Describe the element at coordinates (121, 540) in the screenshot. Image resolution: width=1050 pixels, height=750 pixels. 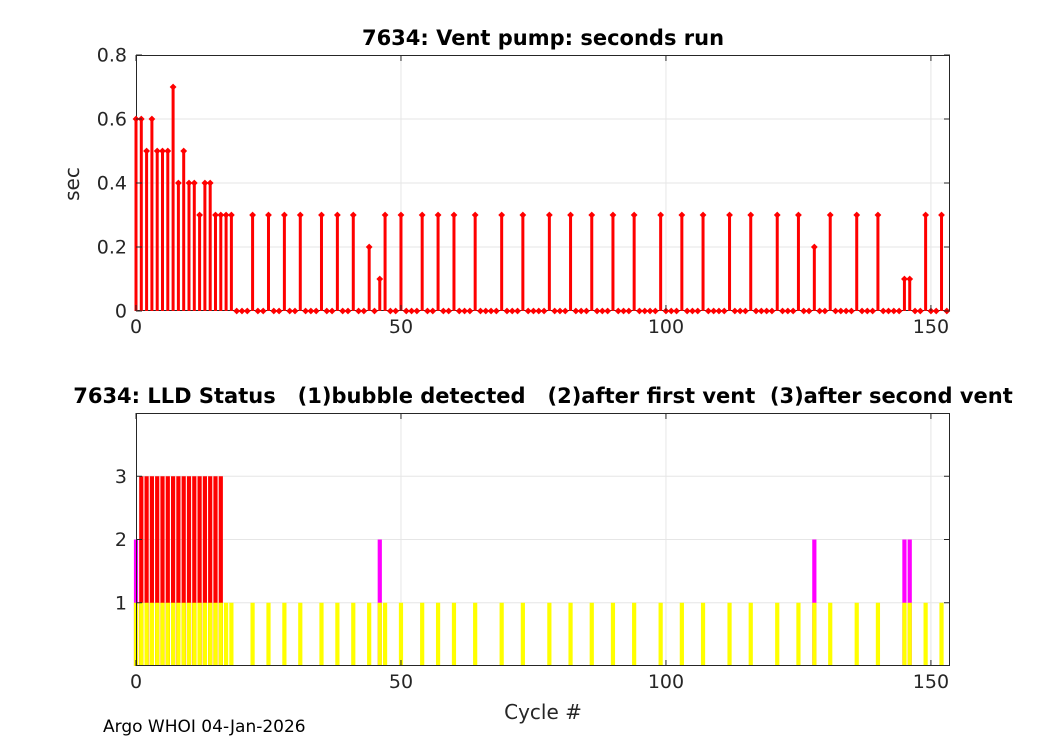
I see `y-tick-label: 2` at that location.